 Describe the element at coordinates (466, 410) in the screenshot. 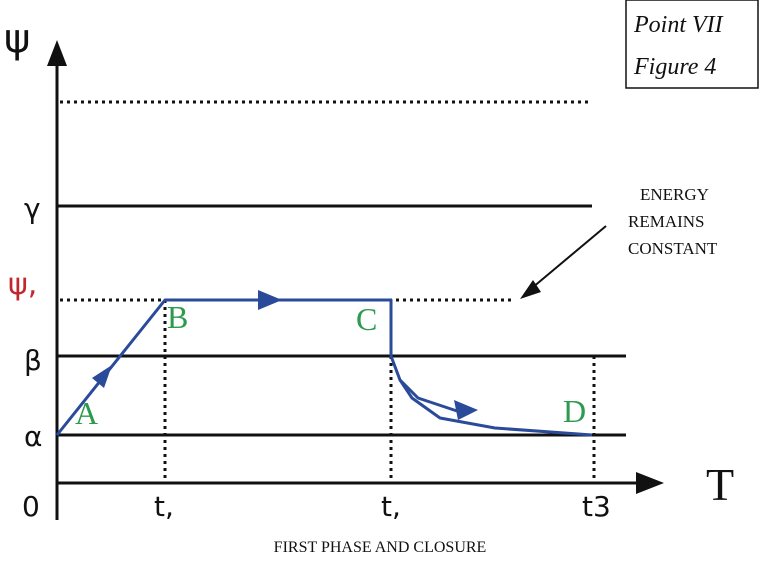

I see `path-arrow-d-icon` at that location.